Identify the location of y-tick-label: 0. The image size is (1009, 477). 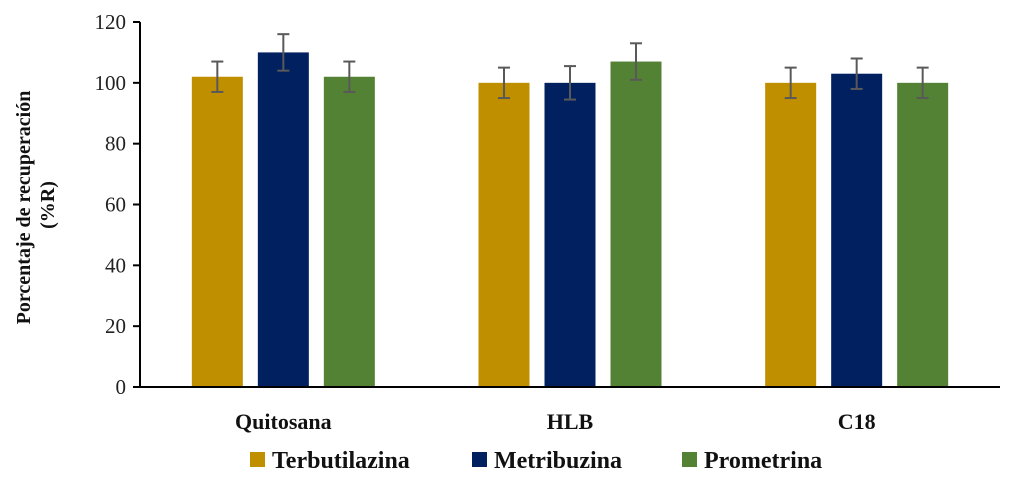
(121, 387).